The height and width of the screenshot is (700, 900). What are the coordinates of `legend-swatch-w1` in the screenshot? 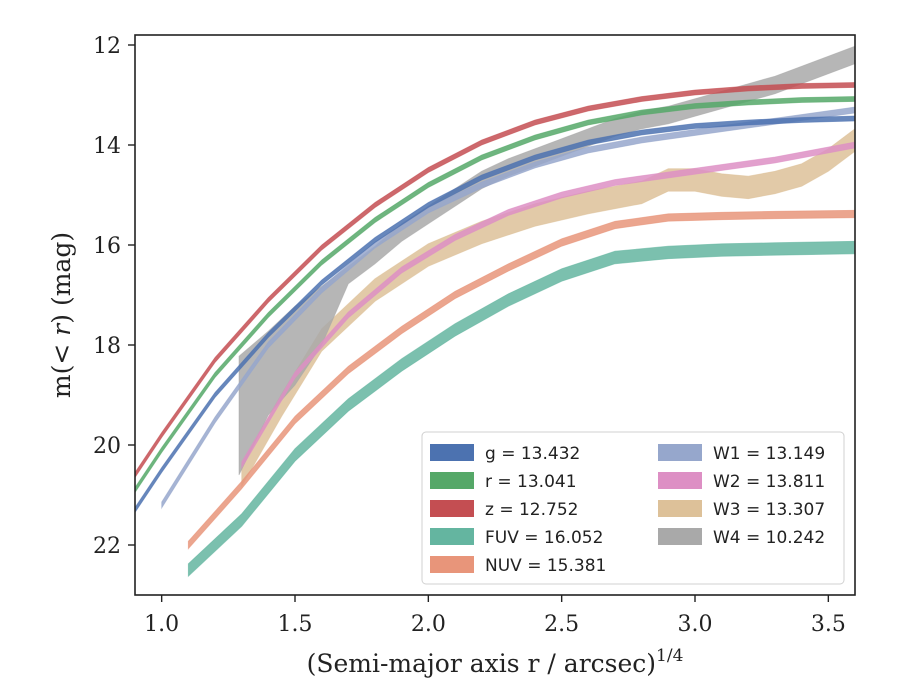 It's located at (680, 452).